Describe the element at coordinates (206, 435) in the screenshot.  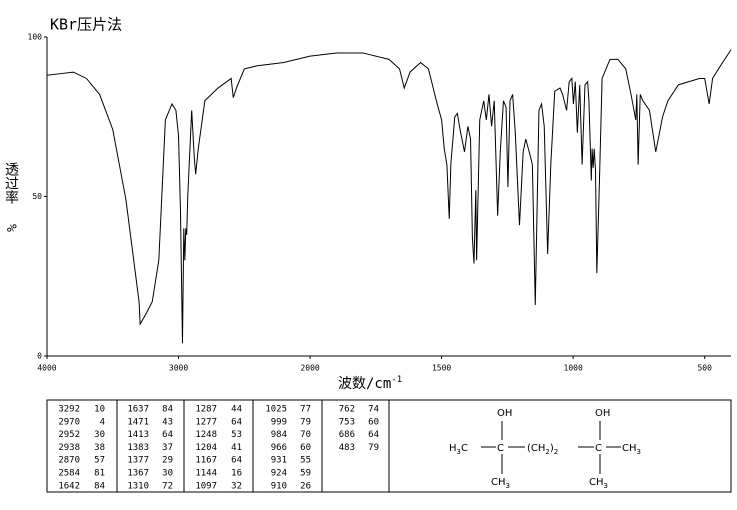
I see `peak-wavenumber: 1248` at that location.